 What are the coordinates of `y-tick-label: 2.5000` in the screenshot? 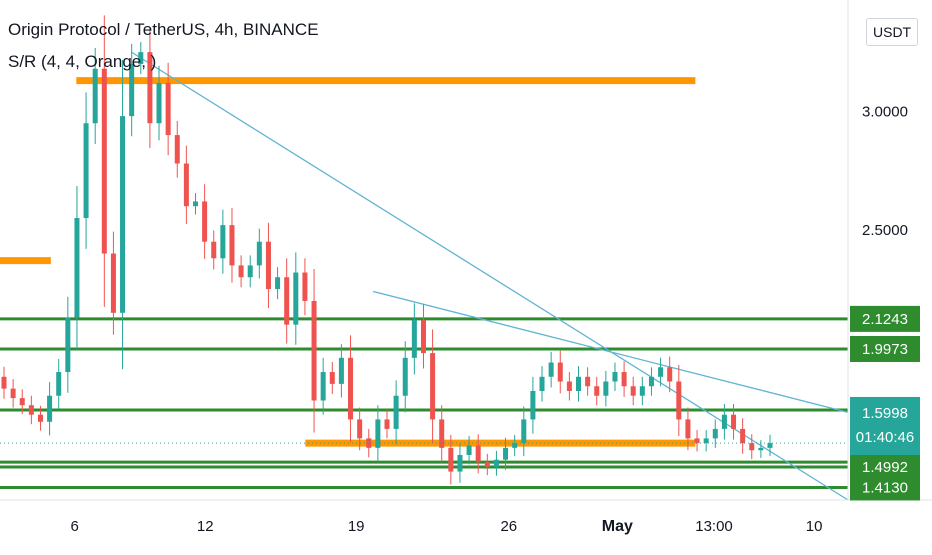 It's located at (885, 230).